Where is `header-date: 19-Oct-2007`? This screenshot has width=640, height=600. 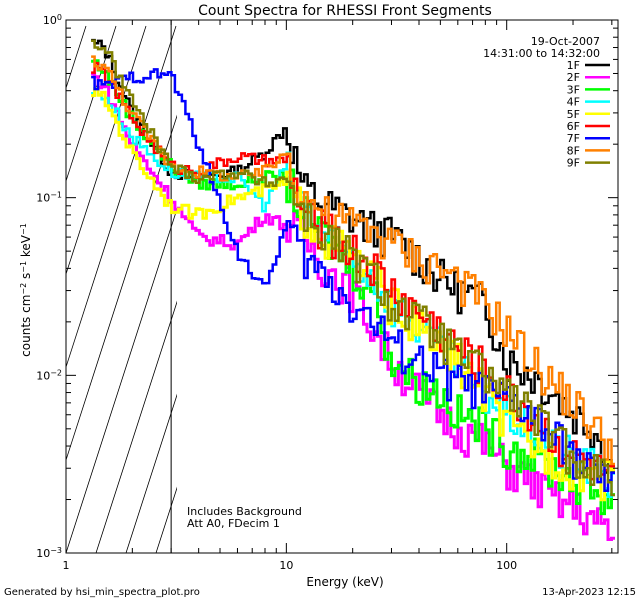
header-date: 19-Oct-2007 is located at coordinates (565, 41).